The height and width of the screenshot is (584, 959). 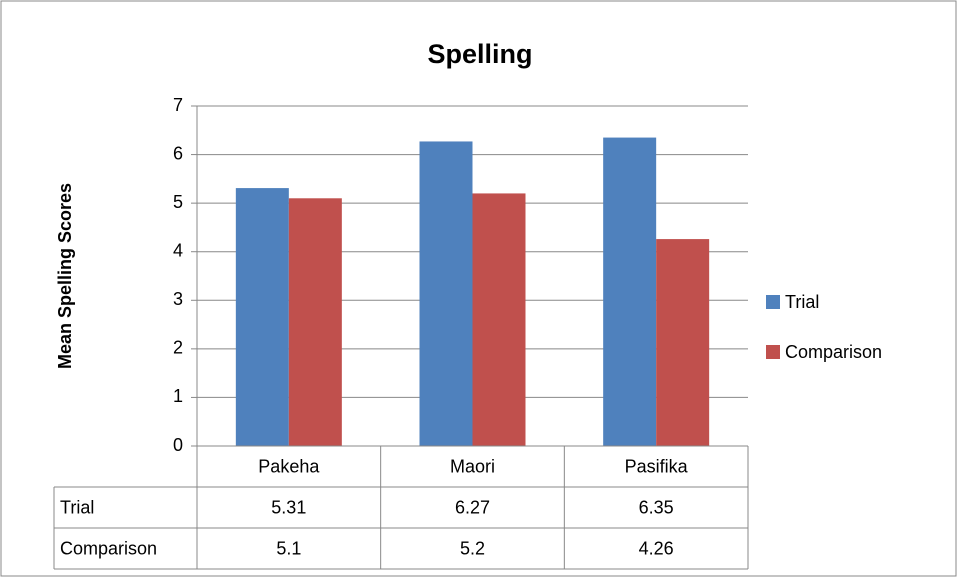 What do you see at coordinates (288, 548) in the screenshot?
I see `table-cell: 5.1` at bounding box center [288, 548].